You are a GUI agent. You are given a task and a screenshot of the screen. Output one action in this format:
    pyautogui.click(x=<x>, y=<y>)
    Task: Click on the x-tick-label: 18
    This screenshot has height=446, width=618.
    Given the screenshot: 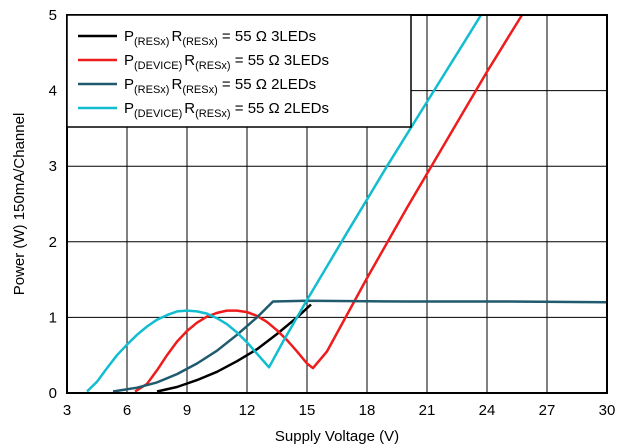 What is the action you would take?
    pyautogui.click(x=367, y=410)
    